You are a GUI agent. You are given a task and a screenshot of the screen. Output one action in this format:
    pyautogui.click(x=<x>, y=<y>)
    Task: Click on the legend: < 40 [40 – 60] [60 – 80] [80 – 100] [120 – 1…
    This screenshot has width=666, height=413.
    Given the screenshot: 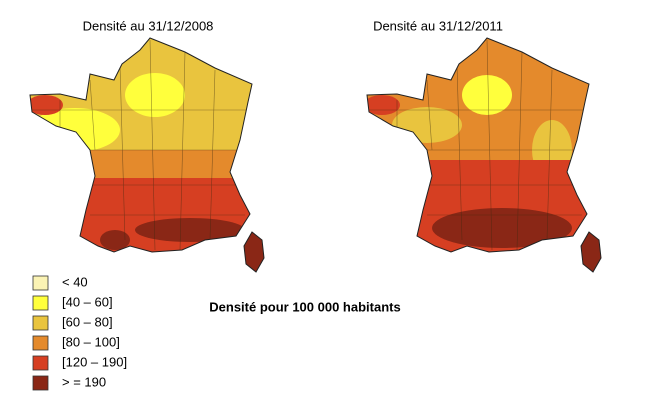 What is the action you would take?
    pyautogui.click(x=79, y=332)
    